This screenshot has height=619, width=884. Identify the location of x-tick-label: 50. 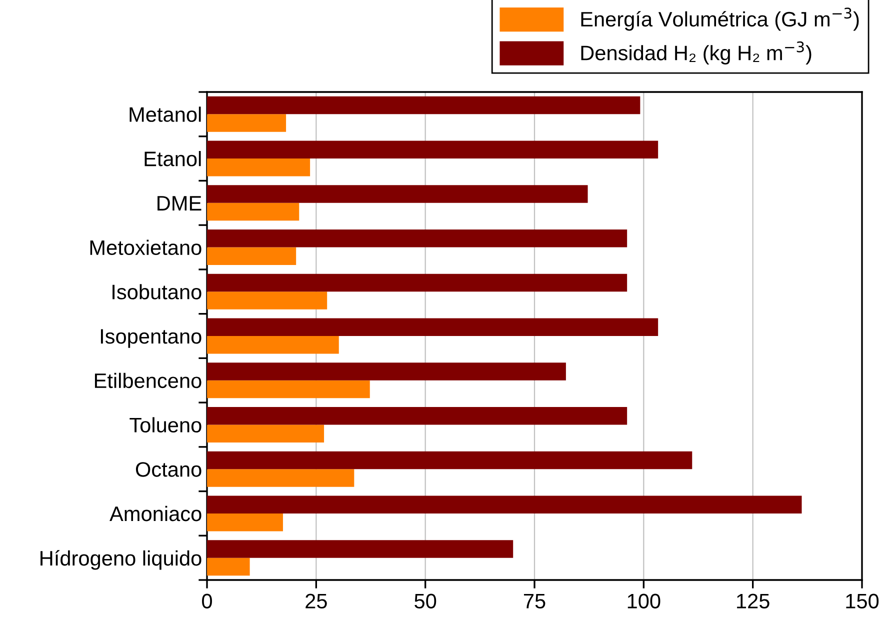
(425, 601).